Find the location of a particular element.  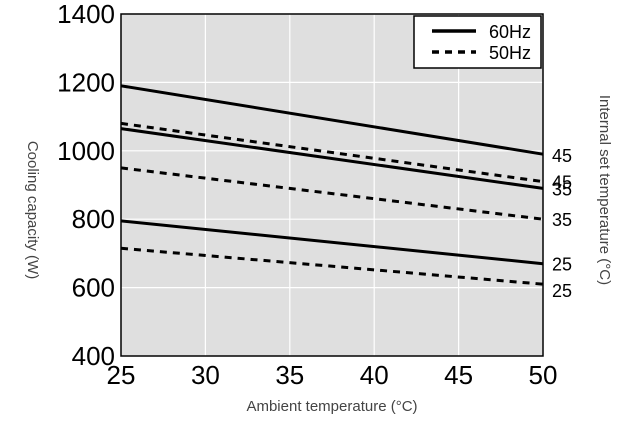

x-tick-label: 40 is located at coordinates (374, 375).